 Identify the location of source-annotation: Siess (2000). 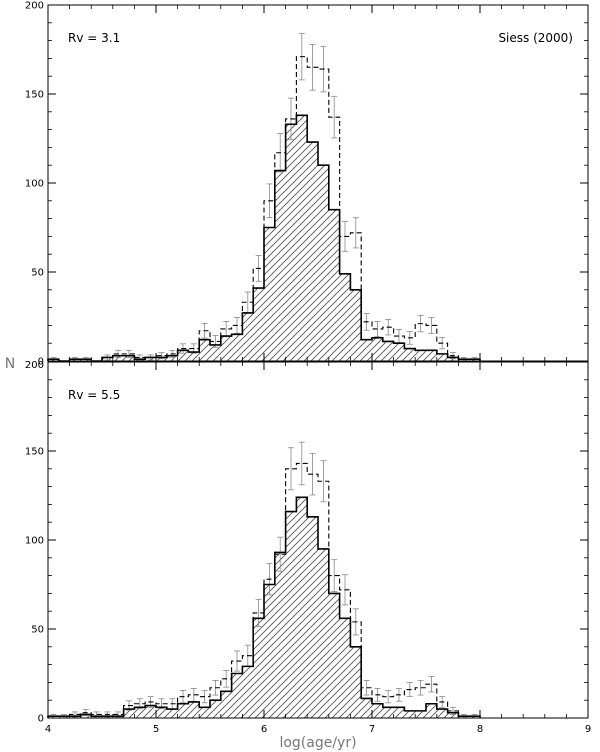
(535, 38).